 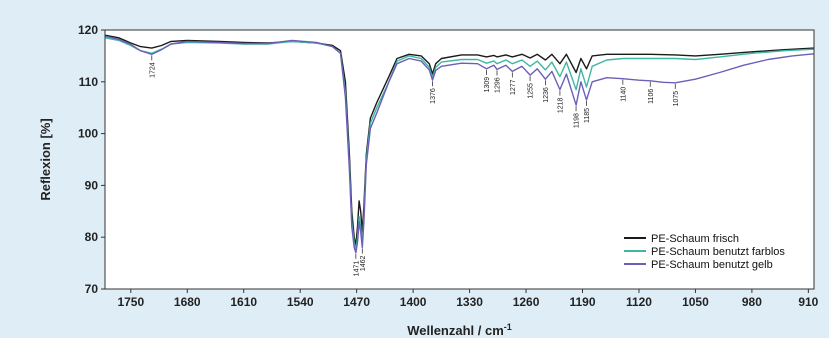 What do you see at coordinates (363, 263) in the screenshot?
I see `peak-label-1462: 1462` at bounding box center [363, 263].